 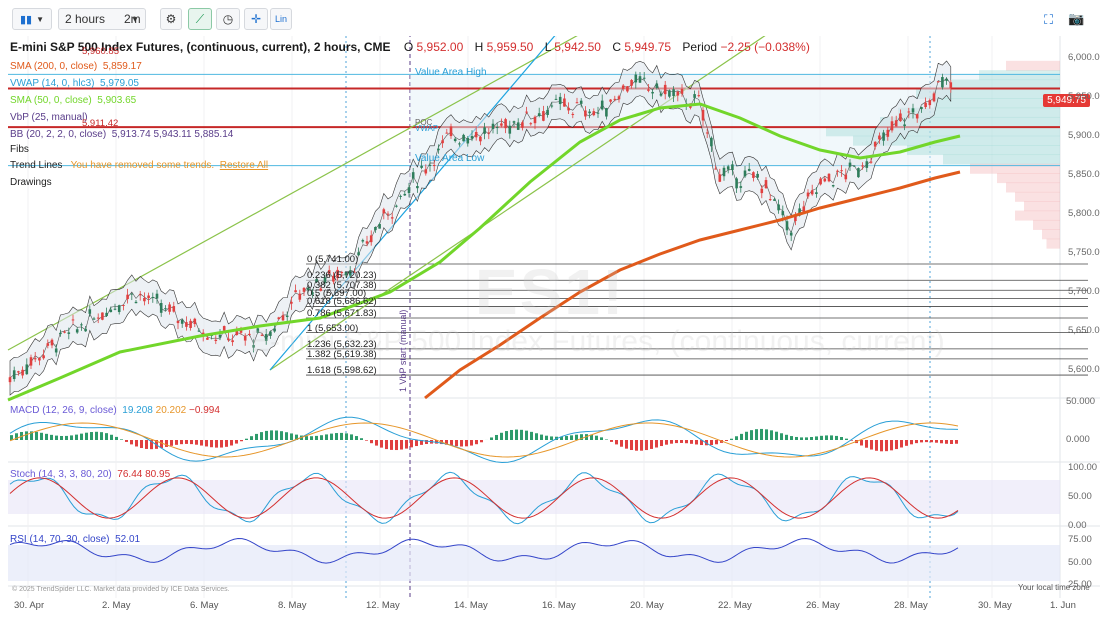 I want to click on sma50-legend: SMA (50, 0, close) 5,903.65, so click(x=73, y=100).